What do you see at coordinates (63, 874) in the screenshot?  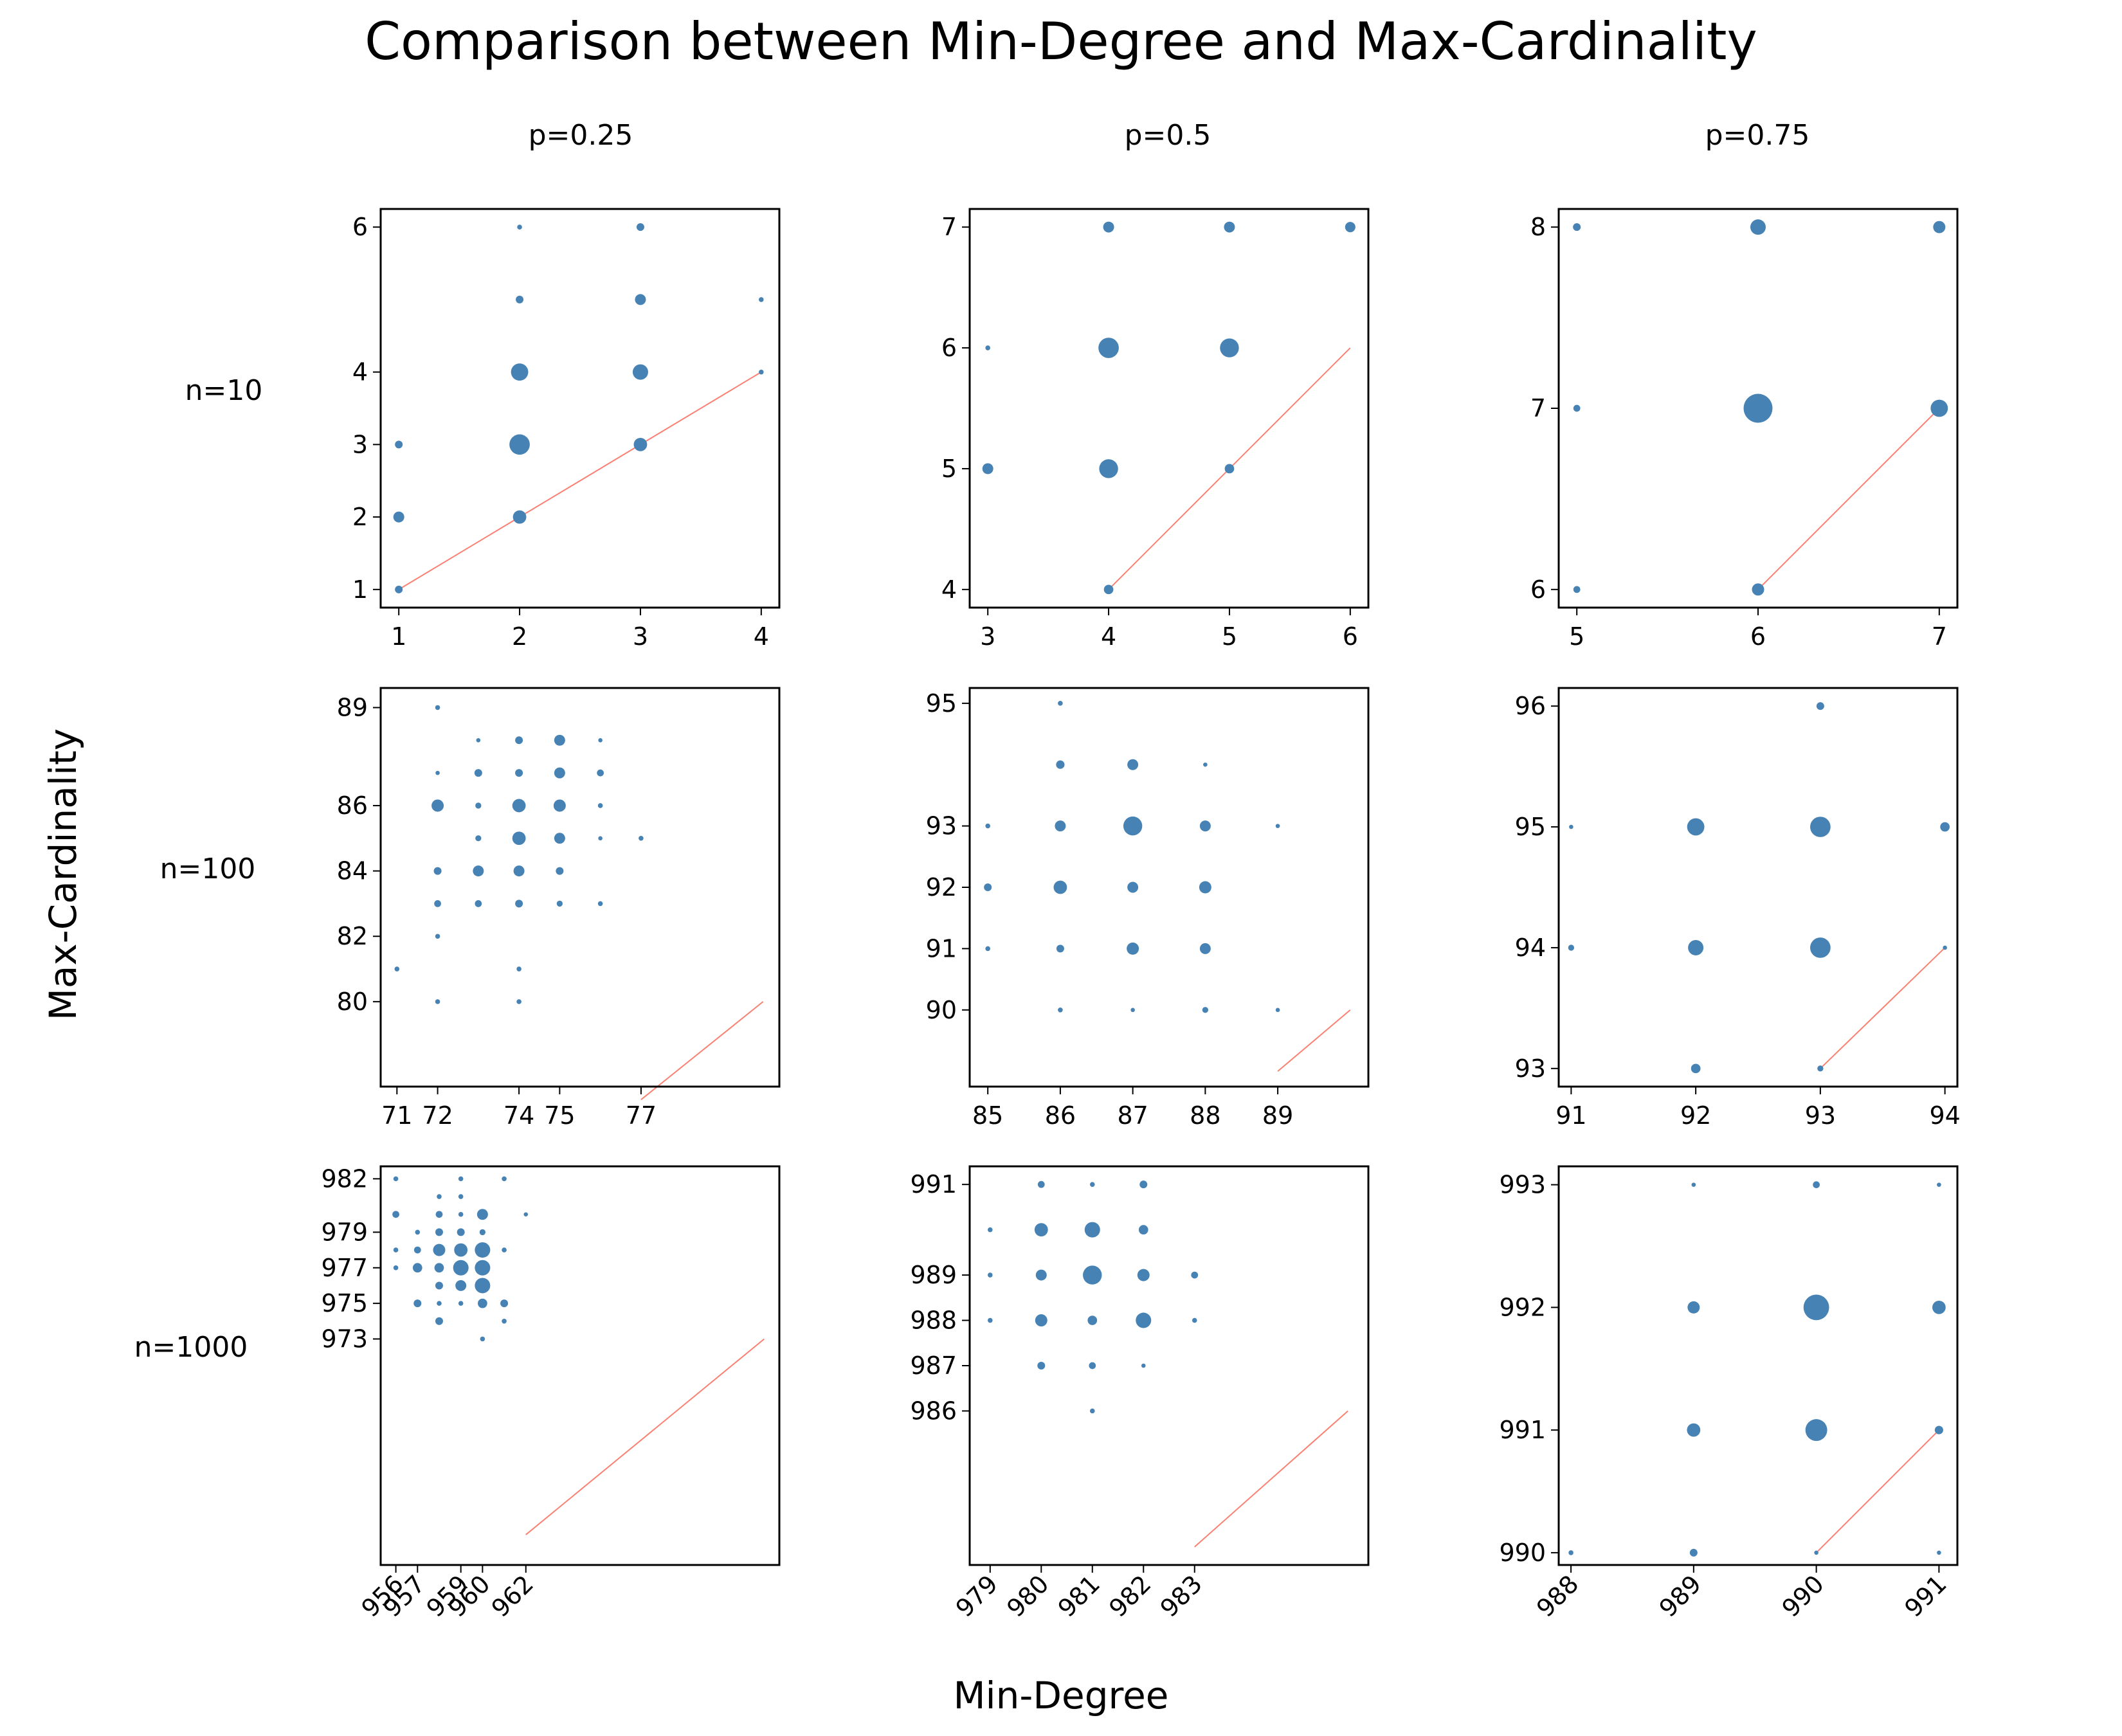 I see `y-axis-label: Max-Cardinality` at bounding box center [63, 874].